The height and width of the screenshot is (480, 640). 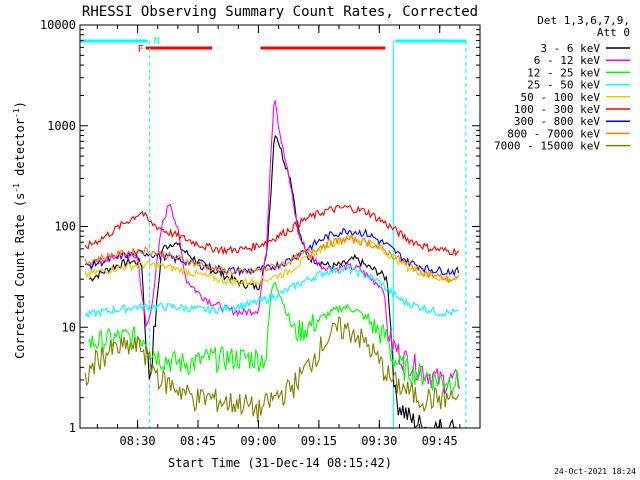 I want to click on legend-entry-label: 300 - 800 keV, so click(x=557, y=121).